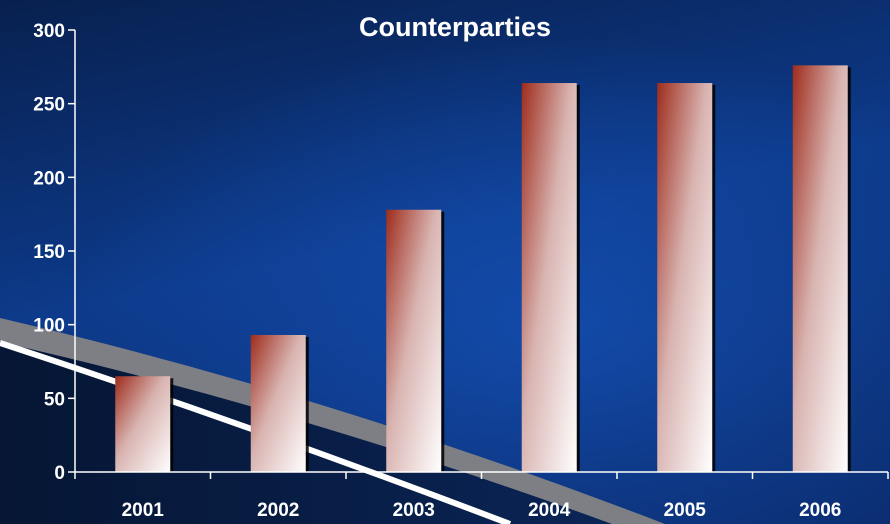  I want to click on x-tick-label: 2003, so click(414, 510).